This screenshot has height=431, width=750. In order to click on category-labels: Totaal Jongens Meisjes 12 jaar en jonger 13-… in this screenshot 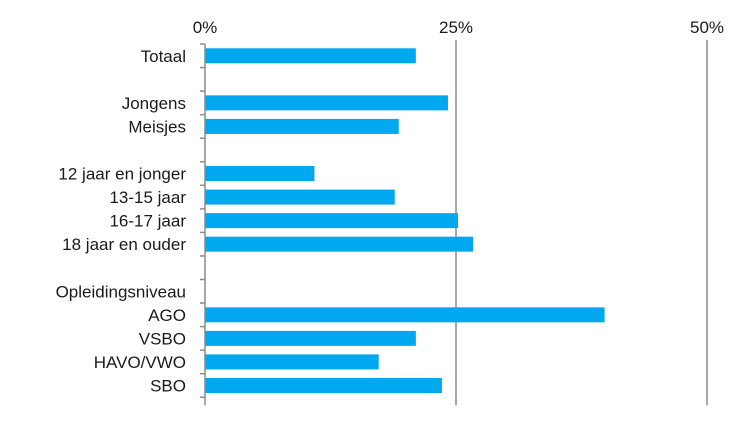, I will do `click(121, 221)`.